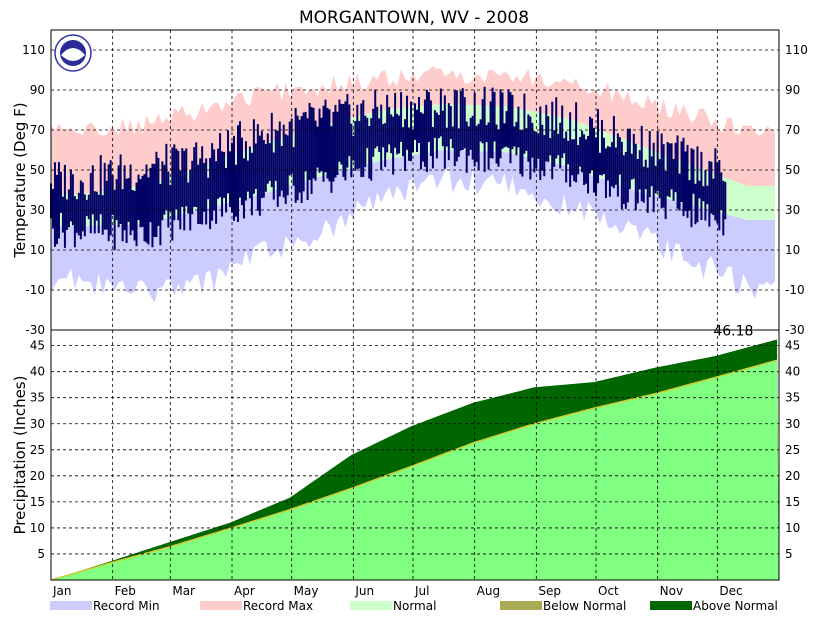  I want to click on month-tick-label: Sep, so click(549, 591).